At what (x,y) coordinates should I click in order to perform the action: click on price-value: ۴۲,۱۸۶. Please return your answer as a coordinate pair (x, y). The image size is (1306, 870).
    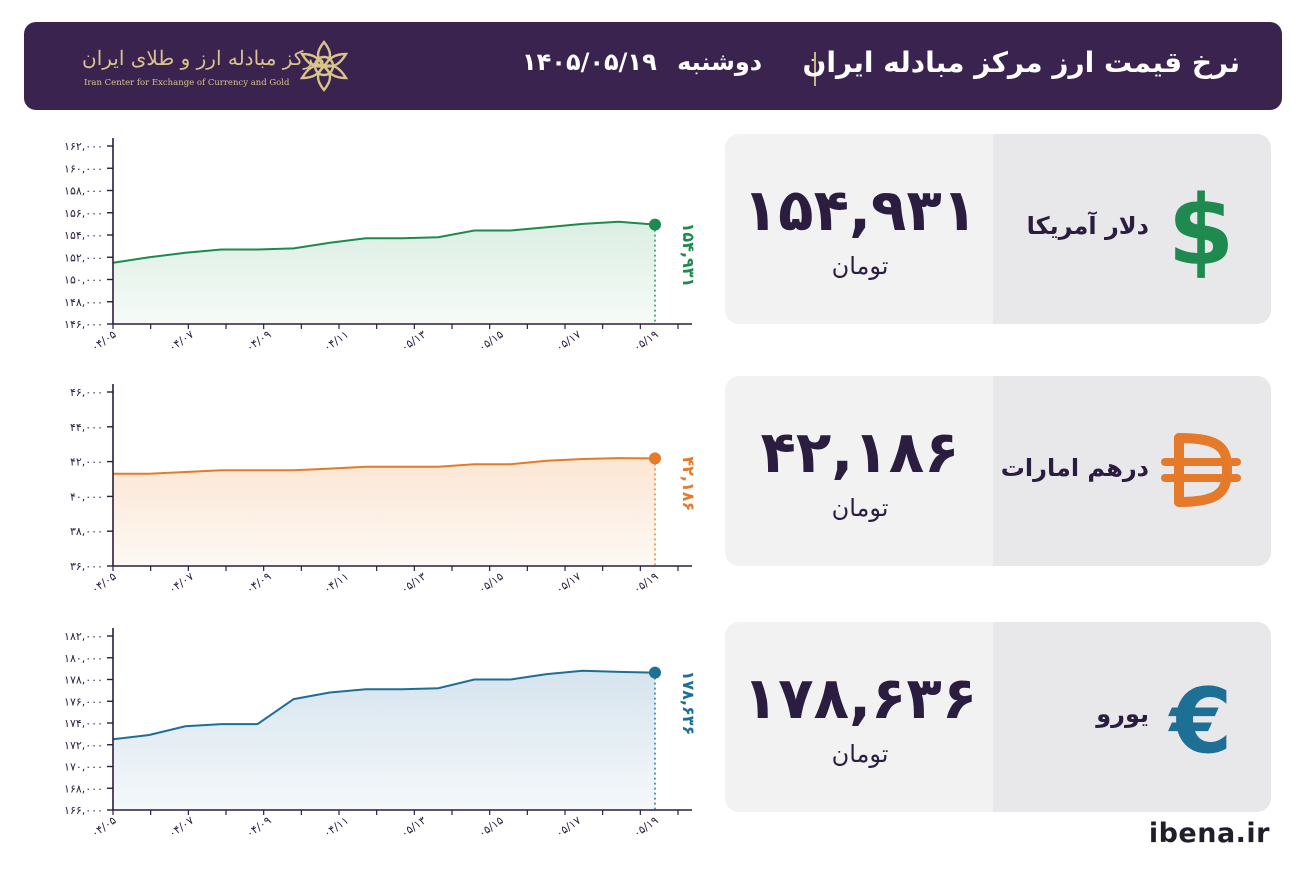
    Looking at the image, I should click on (860, 452).